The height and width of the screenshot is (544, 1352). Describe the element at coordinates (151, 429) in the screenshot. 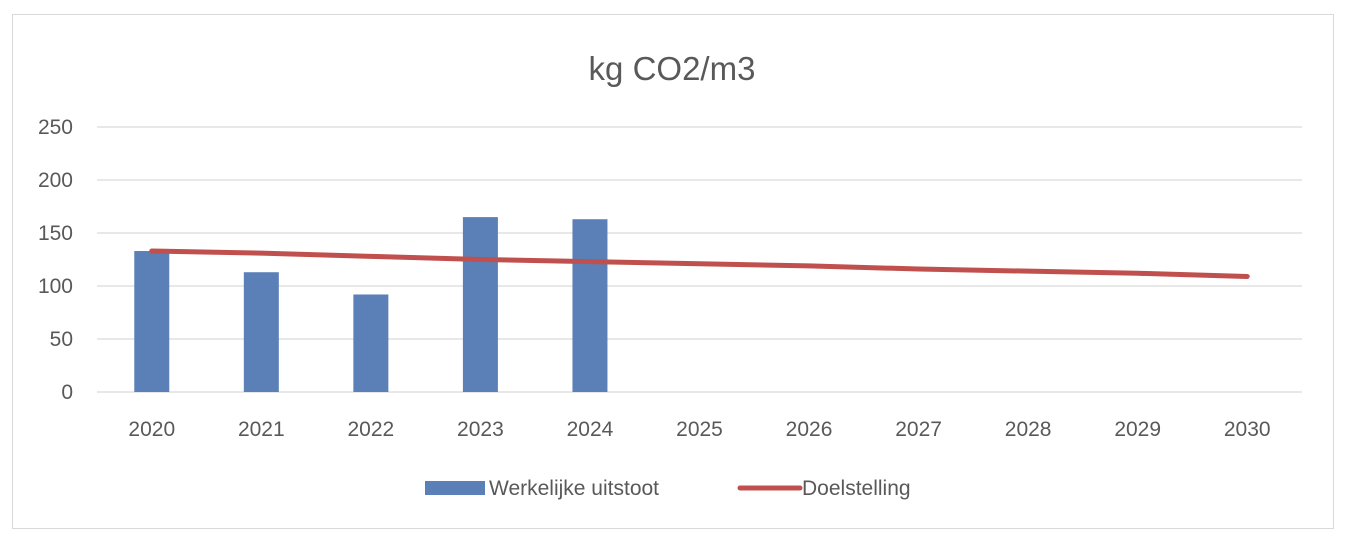

I see `x-tick-label: 2020` at that location.